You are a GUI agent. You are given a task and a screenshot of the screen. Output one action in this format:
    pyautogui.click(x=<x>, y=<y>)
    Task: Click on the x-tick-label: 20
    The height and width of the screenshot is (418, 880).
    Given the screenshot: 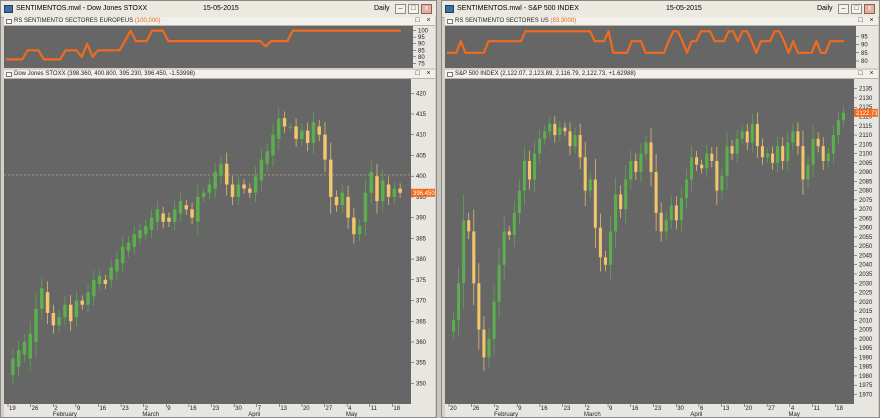 What is the action you would take?
    pyautogui.click(x=748, y=409)
    